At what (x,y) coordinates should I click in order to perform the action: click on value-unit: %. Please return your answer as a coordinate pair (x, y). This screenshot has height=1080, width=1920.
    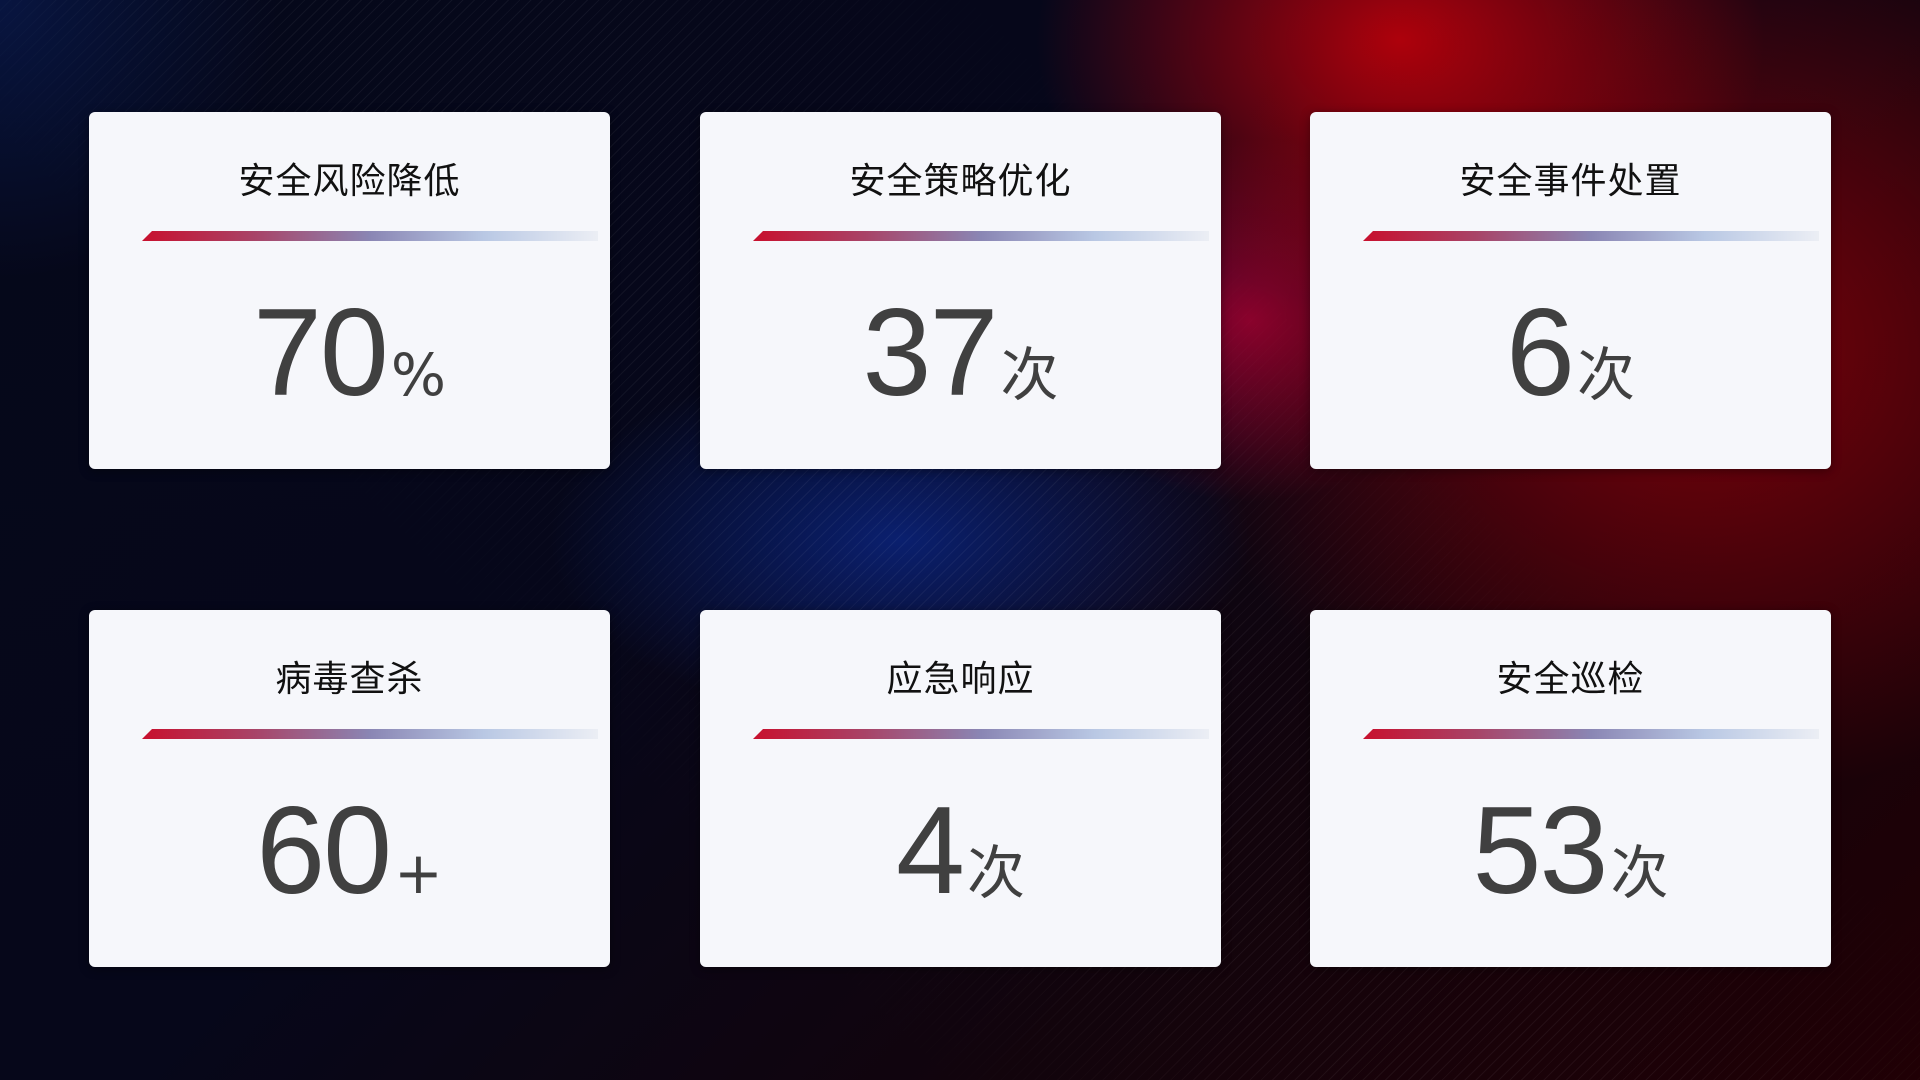
    Looking at the image, I should click on (418, 375).